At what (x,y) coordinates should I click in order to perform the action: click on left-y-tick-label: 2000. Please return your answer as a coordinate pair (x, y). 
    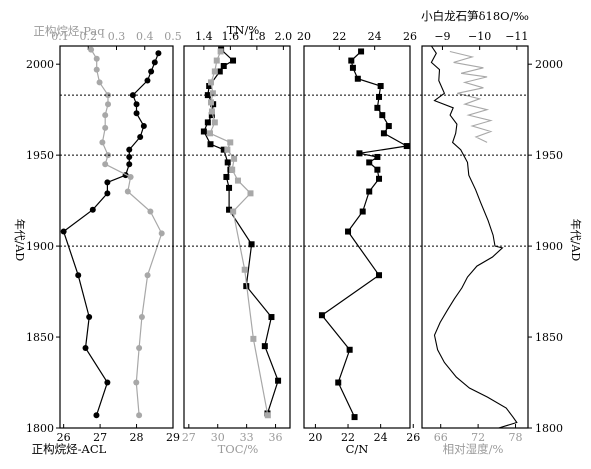
    Looking at the image, I should click on (40, 64).